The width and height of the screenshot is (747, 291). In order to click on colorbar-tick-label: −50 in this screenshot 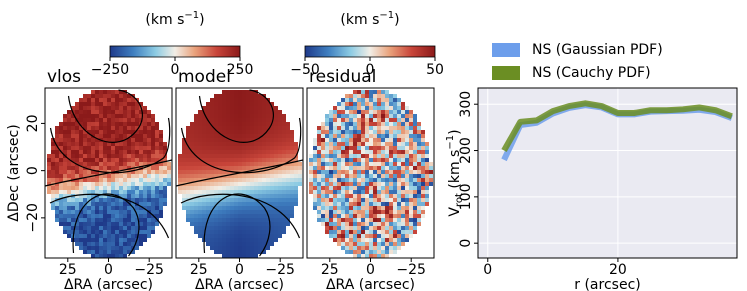, I will do `click(305, 70)`.